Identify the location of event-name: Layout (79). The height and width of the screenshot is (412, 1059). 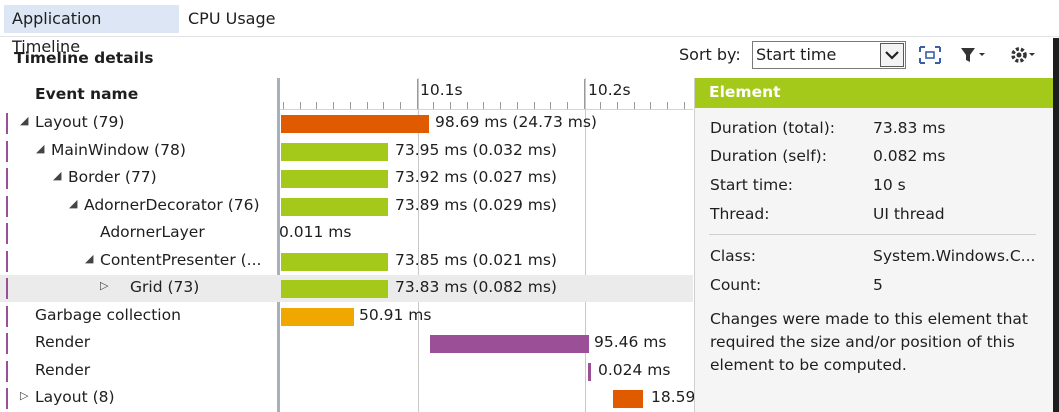
(80, 122).